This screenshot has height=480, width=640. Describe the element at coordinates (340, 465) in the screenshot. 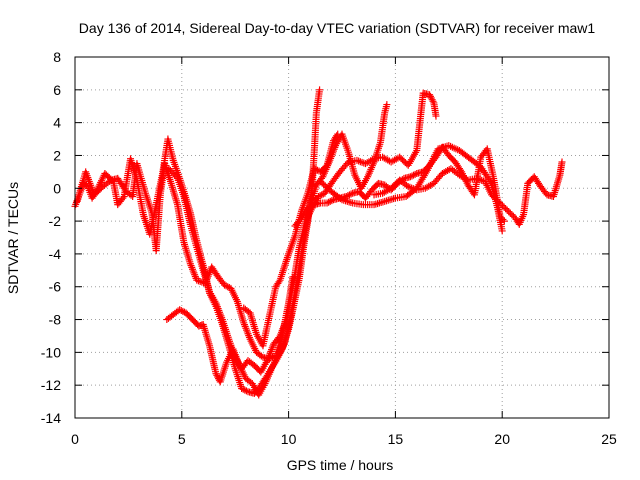

I see `x-axis-label: GPS time / hours` at that location.